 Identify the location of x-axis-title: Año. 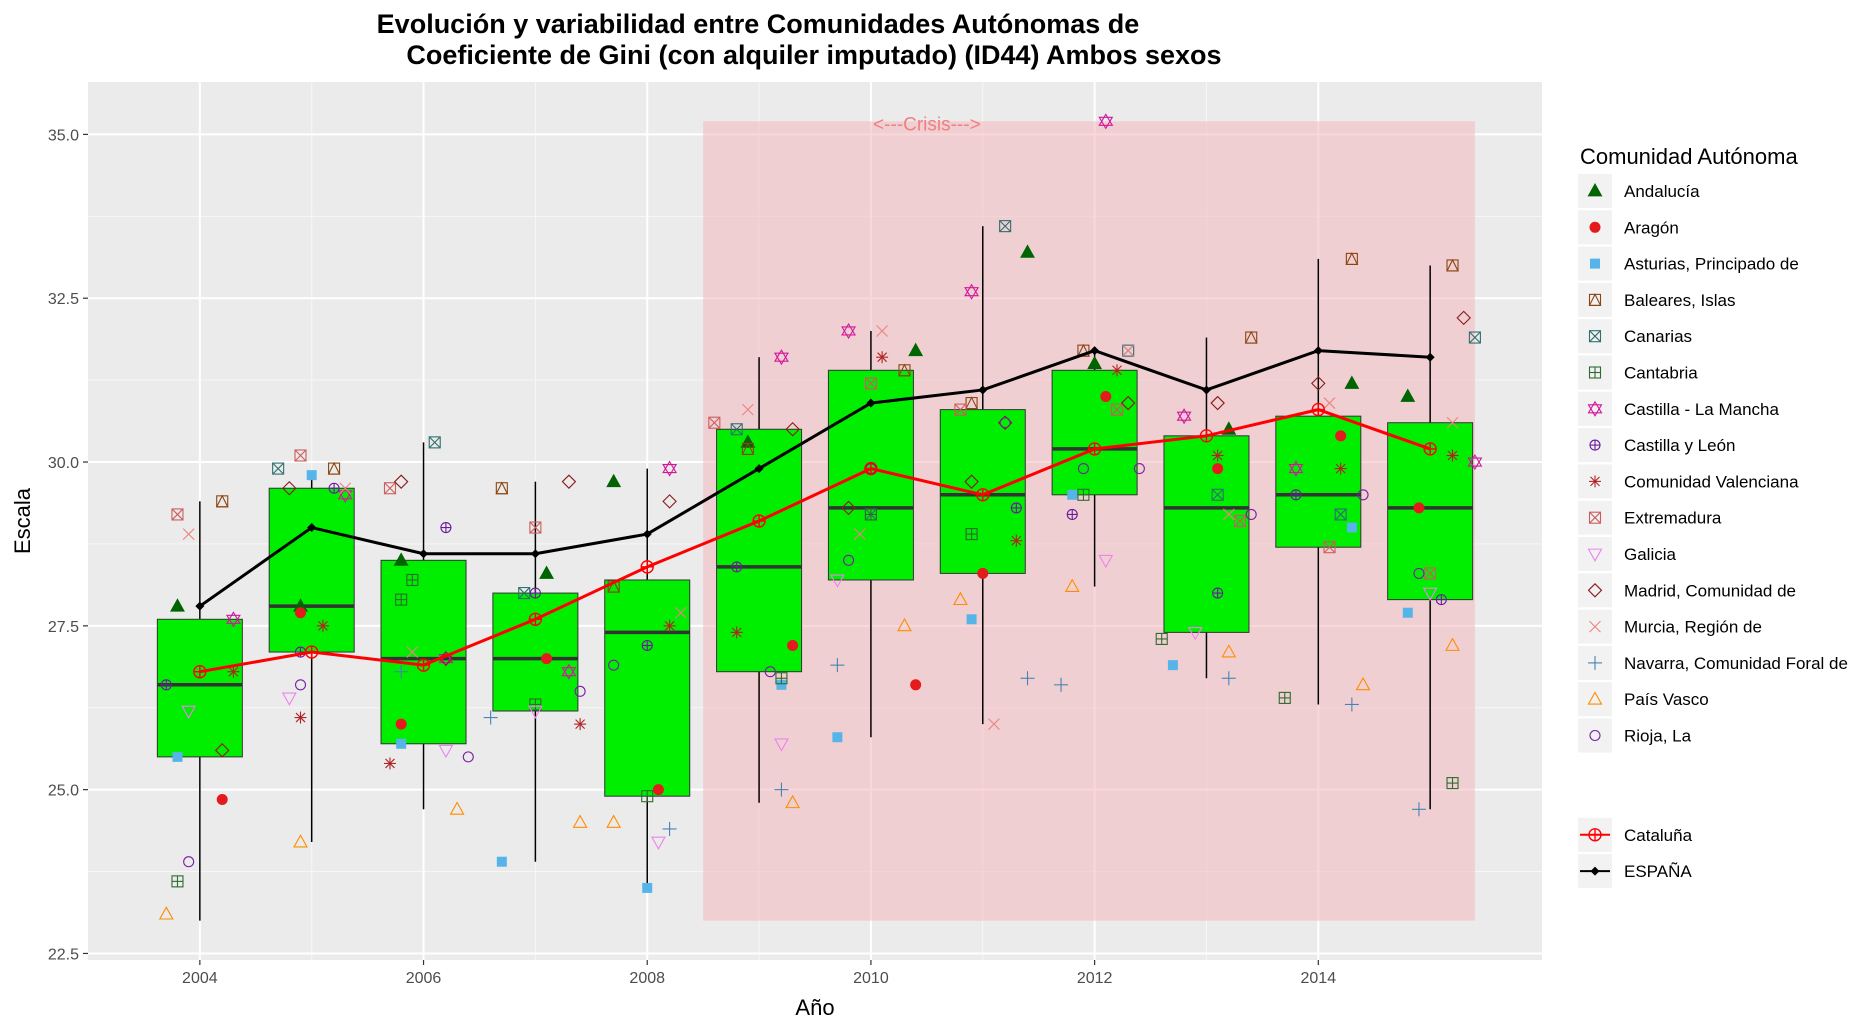
(814, 1007).